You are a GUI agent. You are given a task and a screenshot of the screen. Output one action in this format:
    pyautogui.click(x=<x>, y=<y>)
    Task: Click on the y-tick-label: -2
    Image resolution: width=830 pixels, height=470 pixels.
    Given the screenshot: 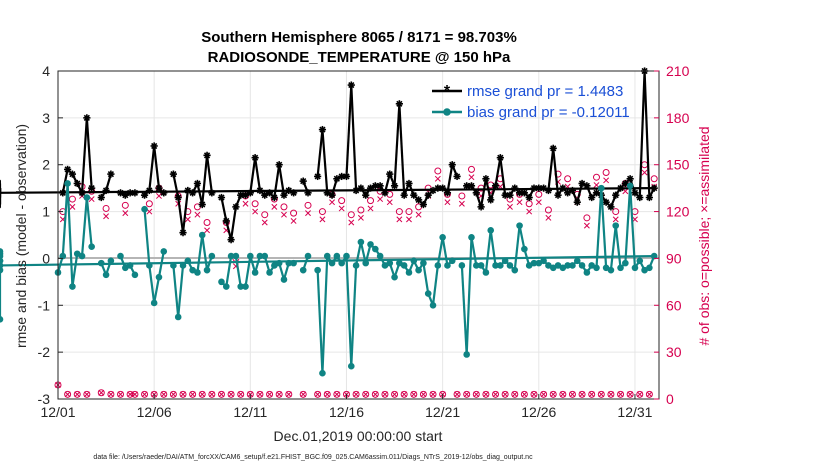 What is the action you would take?
    pyautogui.click(x=44, y=352)
    